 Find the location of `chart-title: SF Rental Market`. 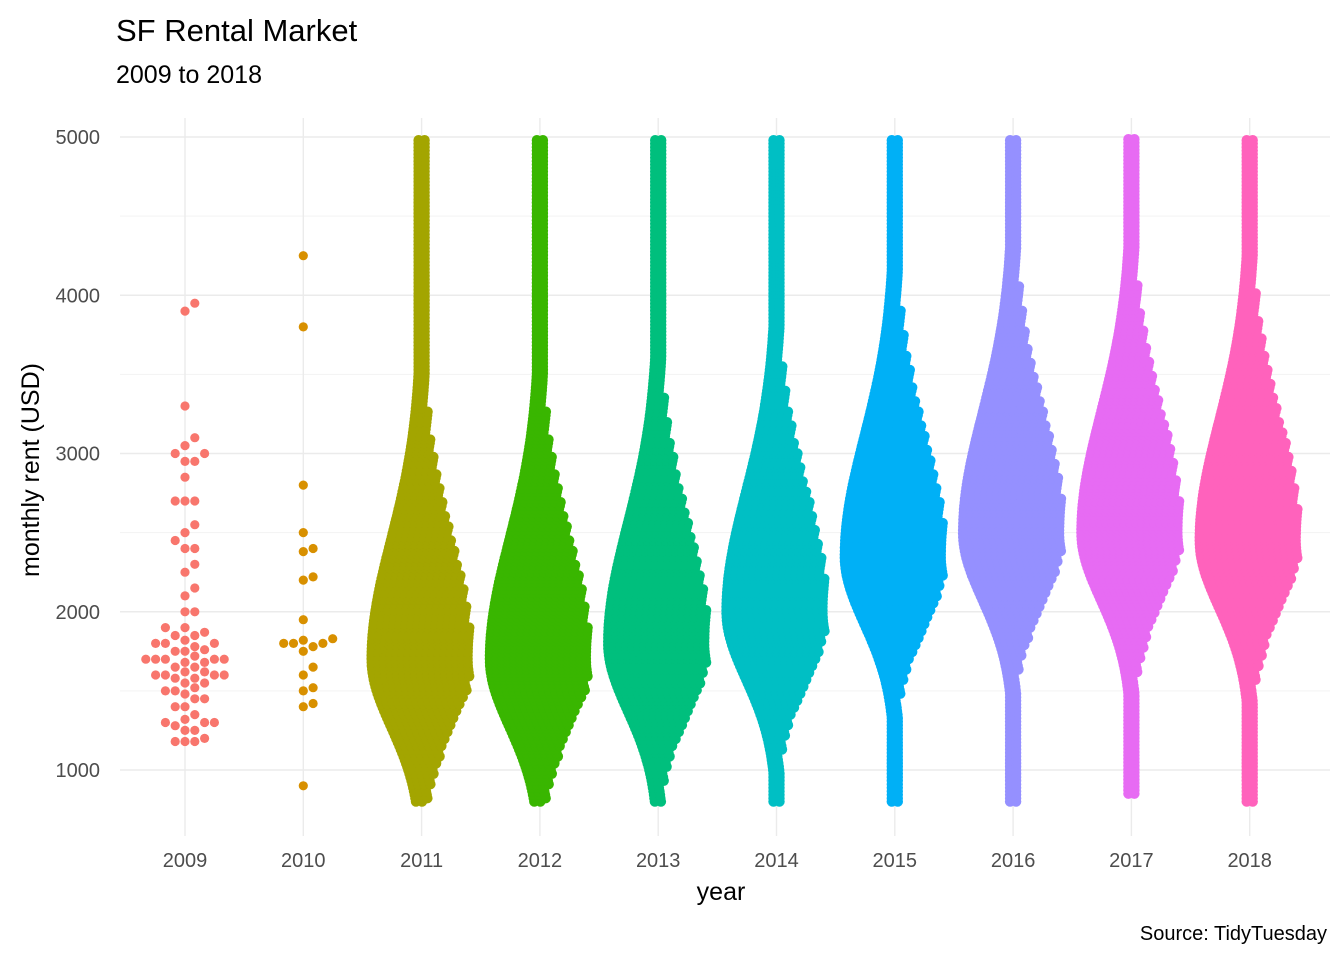

chart-title: SF Rental Market is located at coordinates (237, 30).